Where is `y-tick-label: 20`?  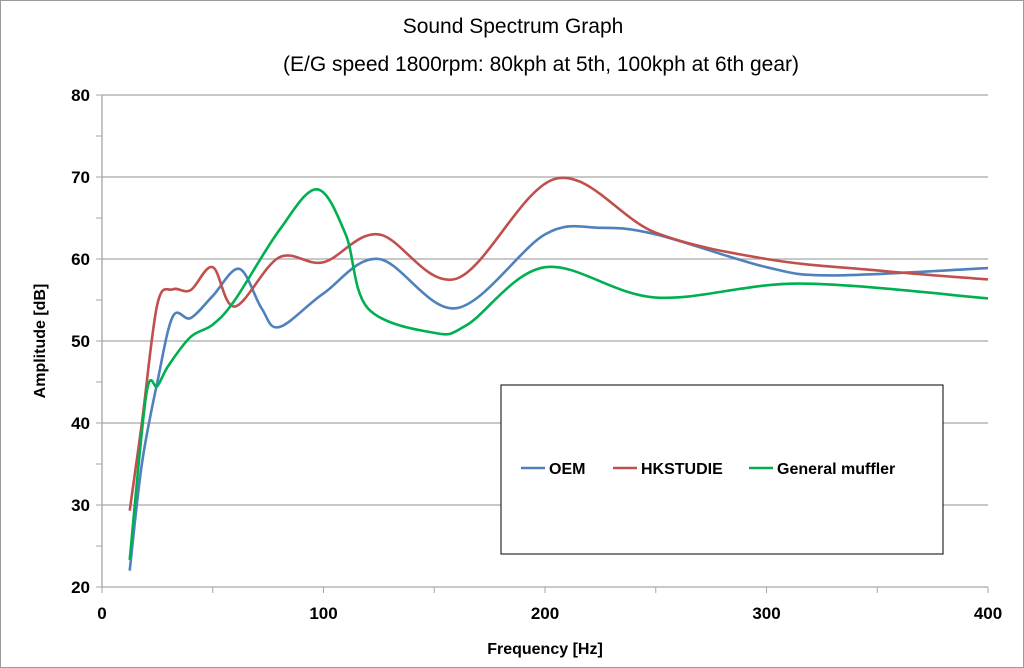 y-tick-label: 20 is located at coordinates (80, 587).